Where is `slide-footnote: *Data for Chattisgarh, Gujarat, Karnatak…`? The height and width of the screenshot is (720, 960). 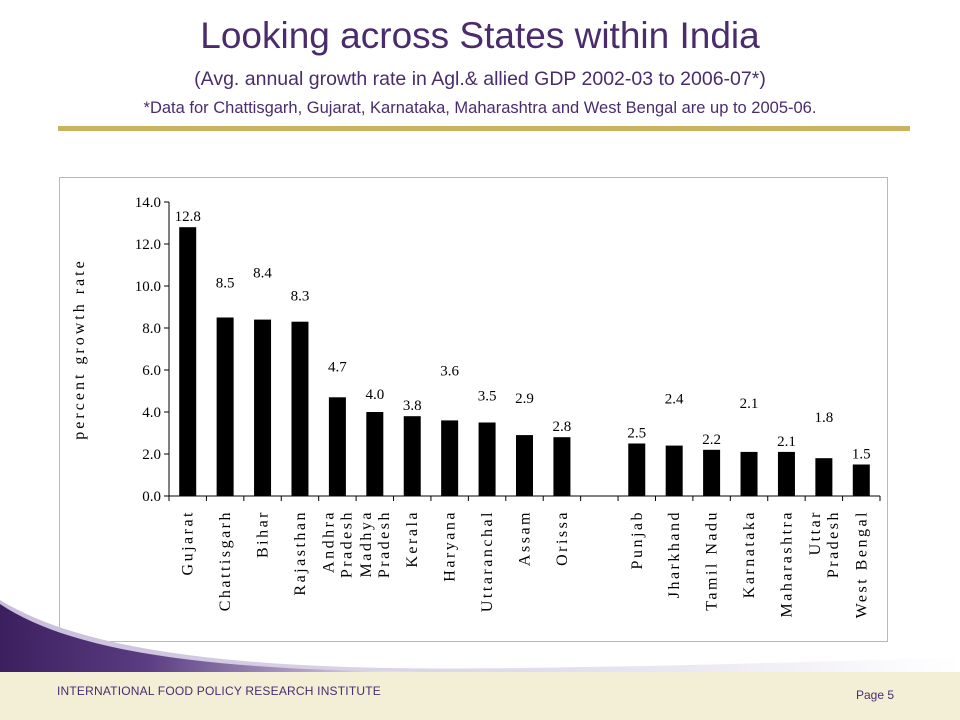
slide-footnote: *Data for Chattisgarh, Gujarat, Karnatak… is located at coordinates (480, 108).